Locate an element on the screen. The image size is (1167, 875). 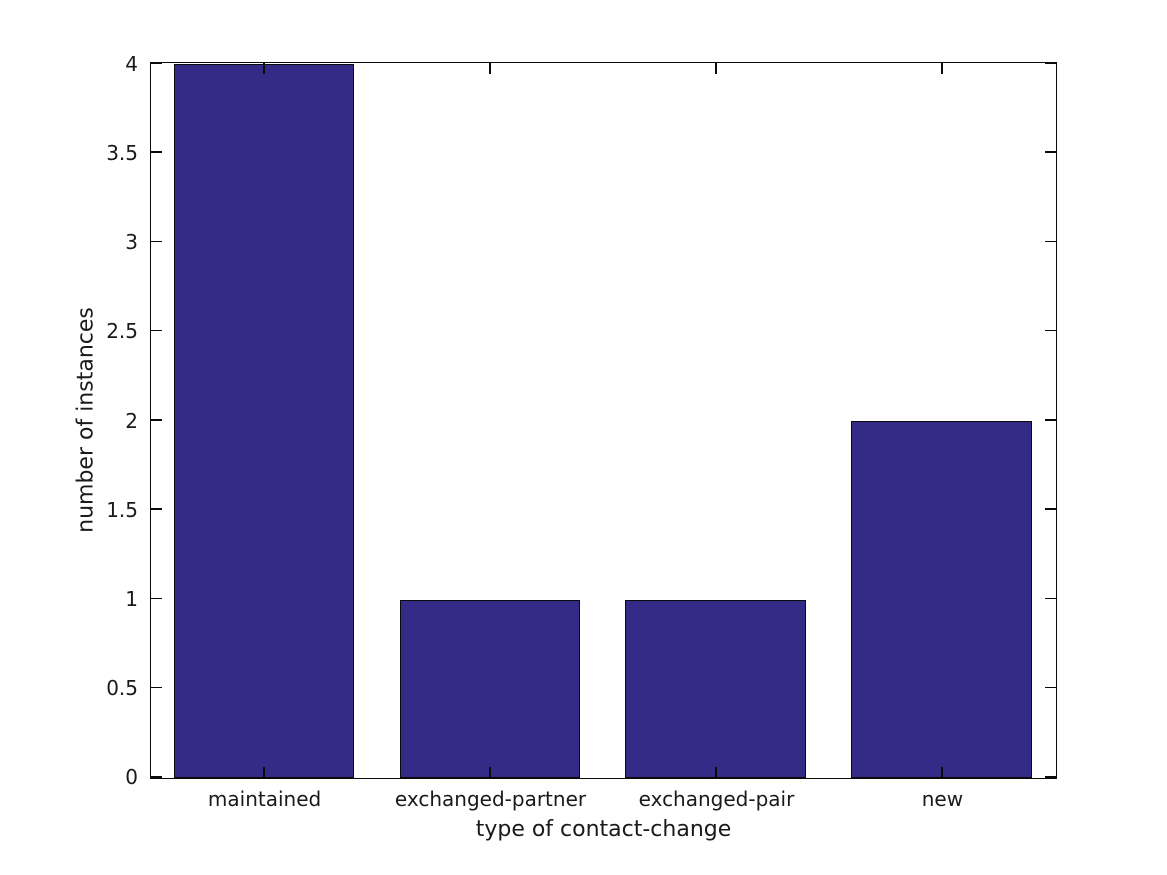
y-tick-label: 0.5 is located at coordinates (122, 688).